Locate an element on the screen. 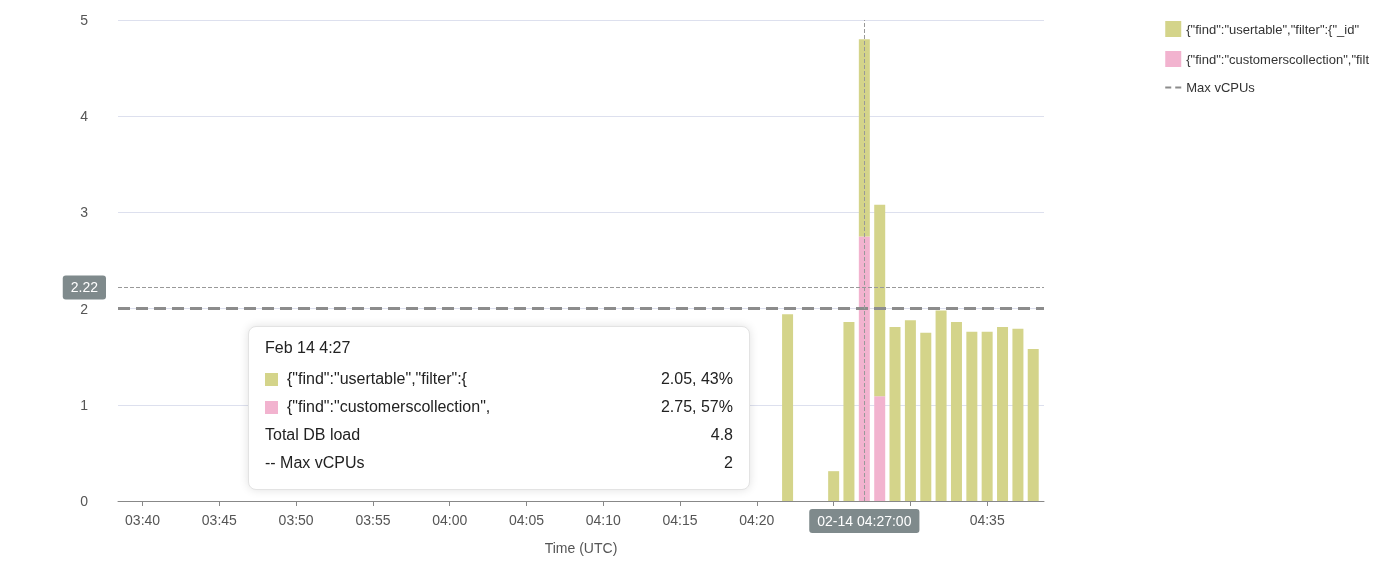 This screenshot has height=573, width=1392. ref-line-label: 02-14 04:27:00 is located at coordinates (864, 521).